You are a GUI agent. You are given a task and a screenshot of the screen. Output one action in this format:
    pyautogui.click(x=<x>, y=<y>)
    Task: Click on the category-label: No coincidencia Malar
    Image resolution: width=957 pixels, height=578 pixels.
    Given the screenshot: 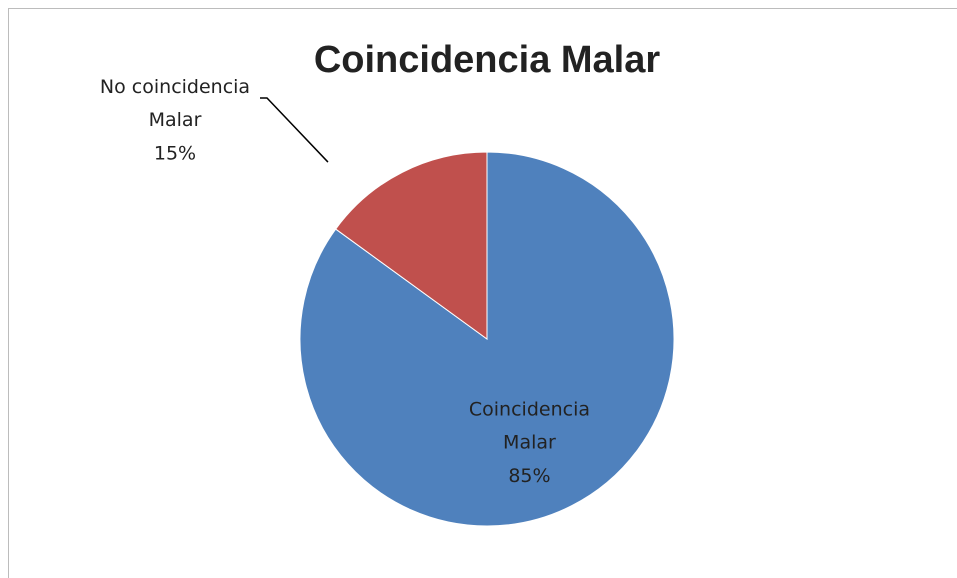 What is the action you would take?
    pyautogui.click(x=175, y=103)
    